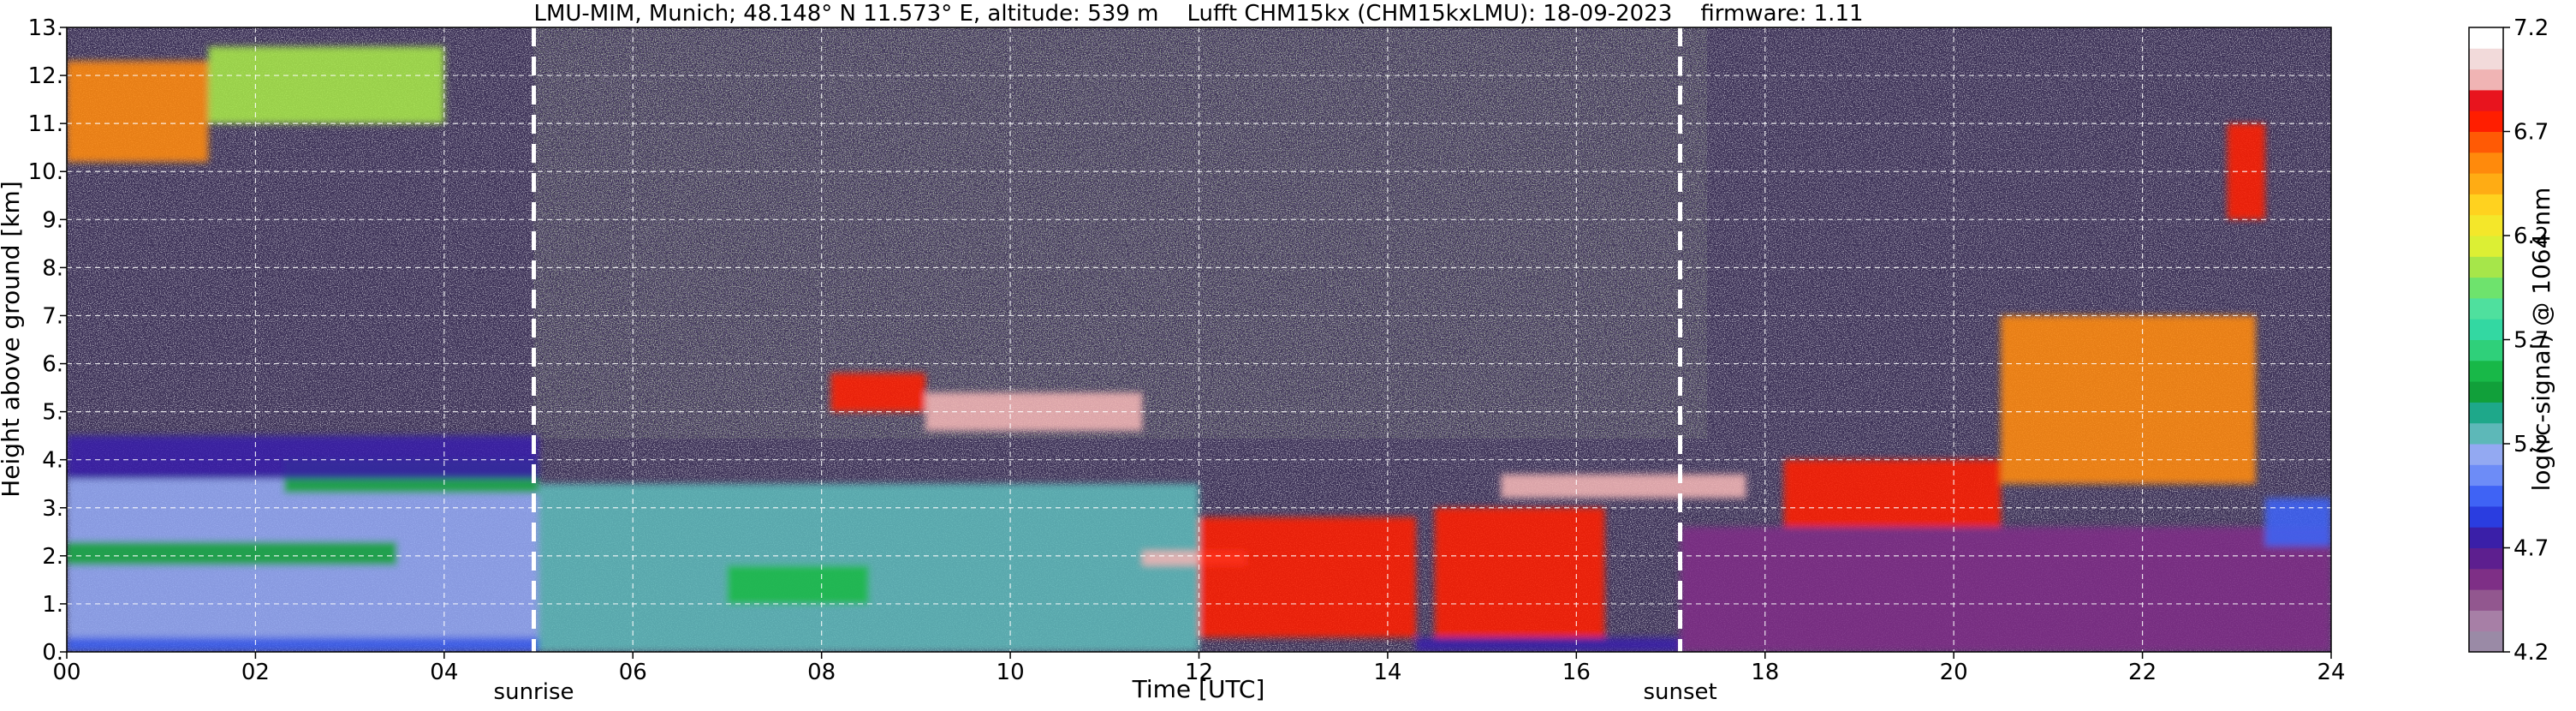  What do you see at coordinates (53, 316) in the screenshot?
I see `y-tick-label: 7.` at bounding box center [53, 316].